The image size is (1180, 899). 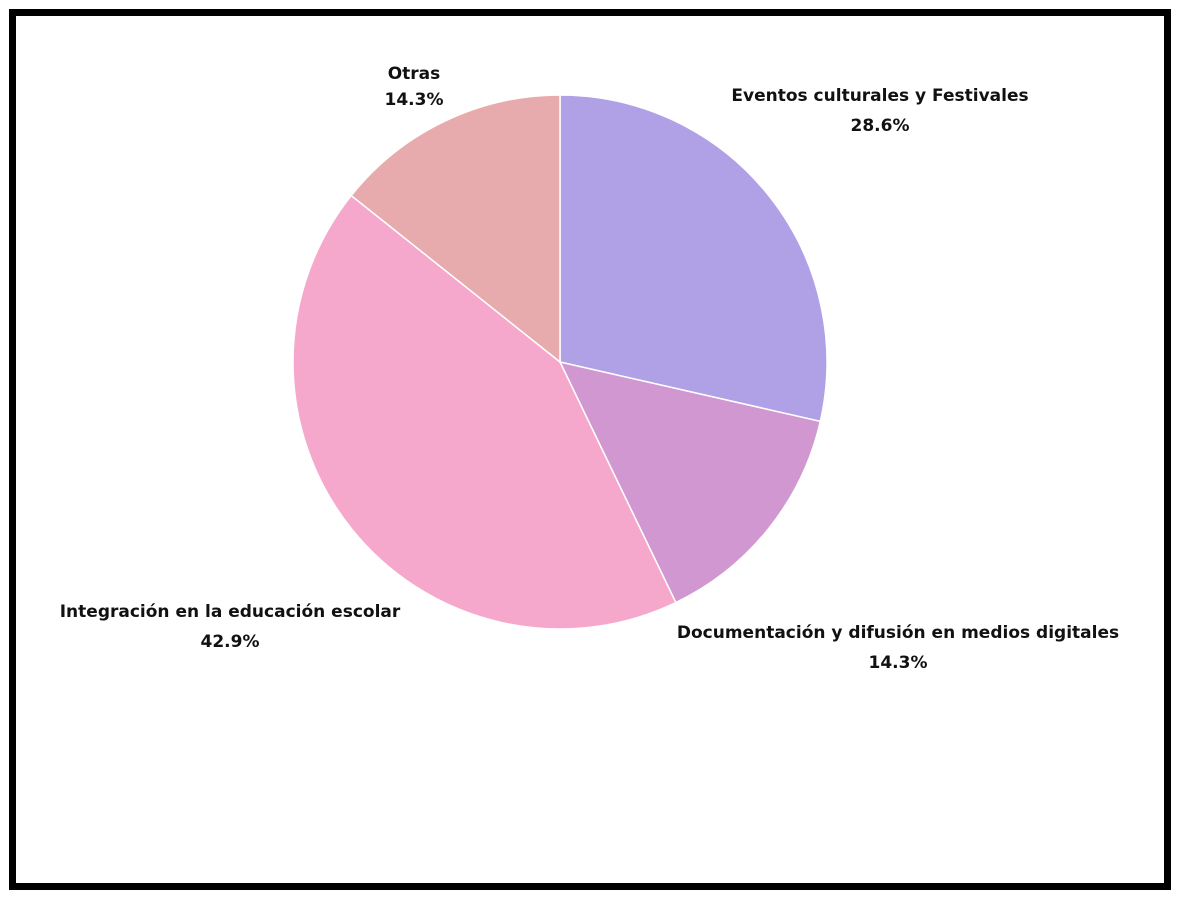 I want to click on slice-label-eventos-value: 28.6%, so click(x=880, y=126).